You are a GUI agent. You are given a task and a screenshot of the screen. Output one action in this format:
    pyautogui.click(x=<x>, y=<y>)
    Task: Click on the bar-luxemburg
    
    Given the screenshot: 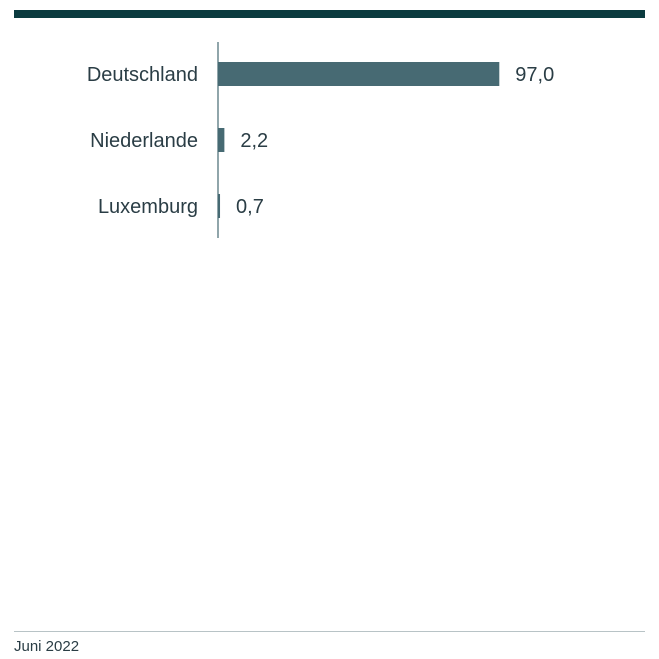 What is the action you would take?
    pyautogui.click(x=219, y=206)
    